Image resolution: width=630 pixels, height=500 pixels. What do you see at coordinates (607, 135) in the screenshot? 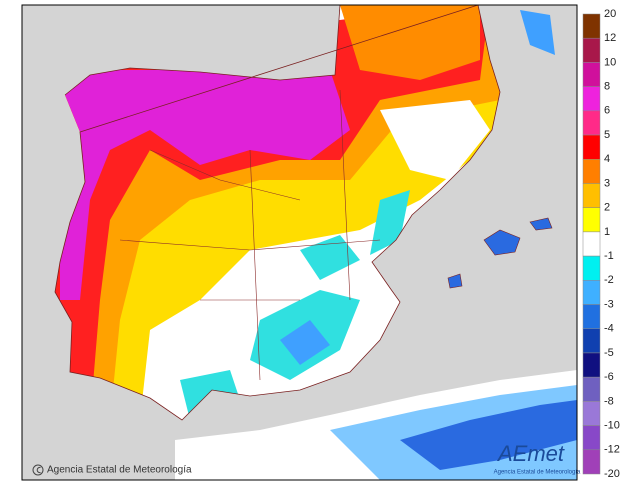
I see `legend-label: 5` at bounding box center [607, 135].